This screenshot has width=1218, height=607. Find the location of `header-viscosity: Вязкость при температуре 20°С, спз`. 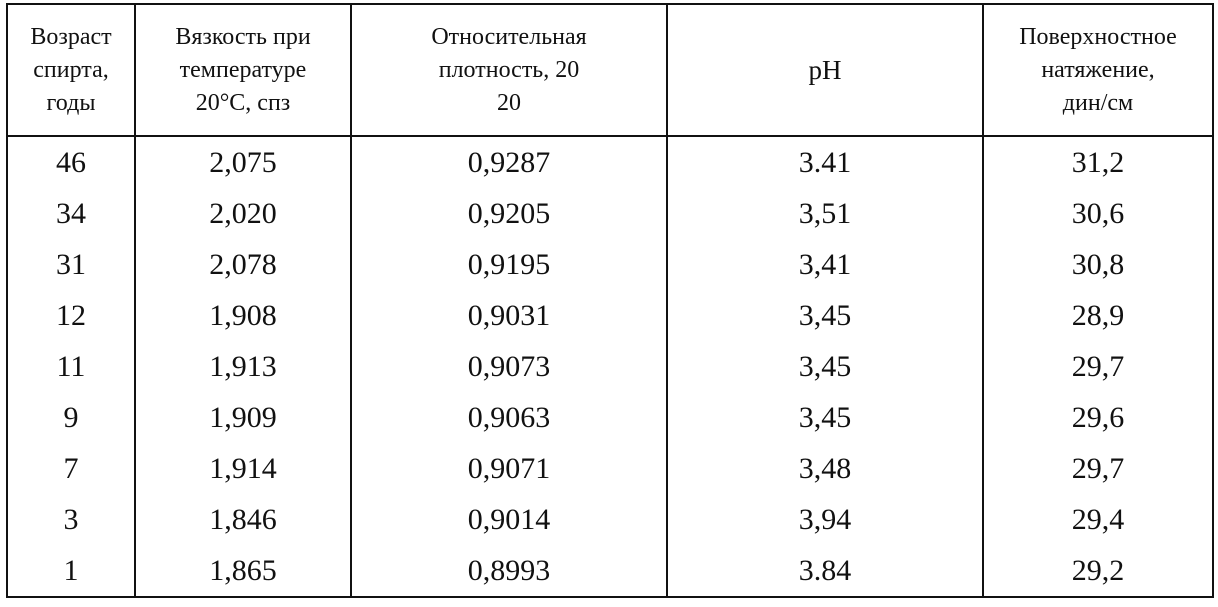

header-viscosity: Вязкость при температуре 20°С, спз is located at coordinates (243, 70).